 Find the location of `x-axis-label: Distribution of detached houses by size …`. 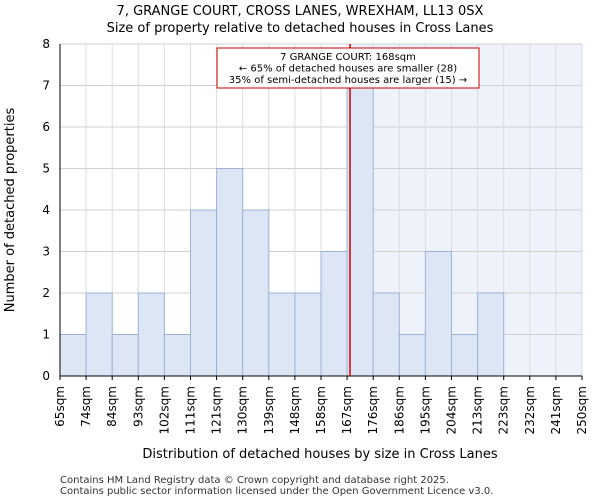

x-axis-label: Distribution of detached houses by size … is located at coordinates (319, 454).